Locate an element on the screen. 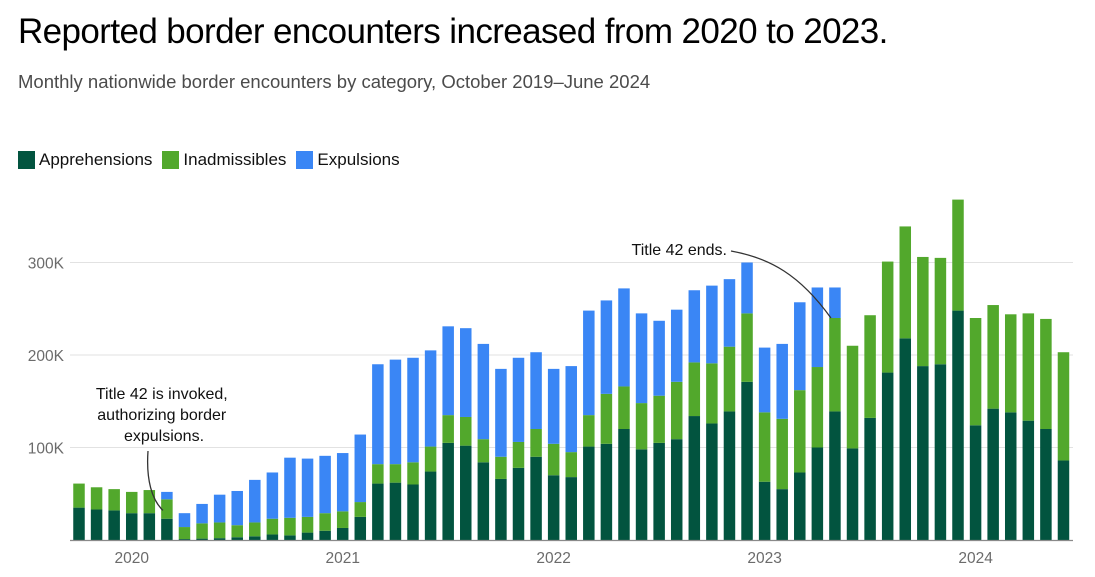 The image size is (1095, 577). annotation-leader-title42-ends is located at coordinates (781, 284).